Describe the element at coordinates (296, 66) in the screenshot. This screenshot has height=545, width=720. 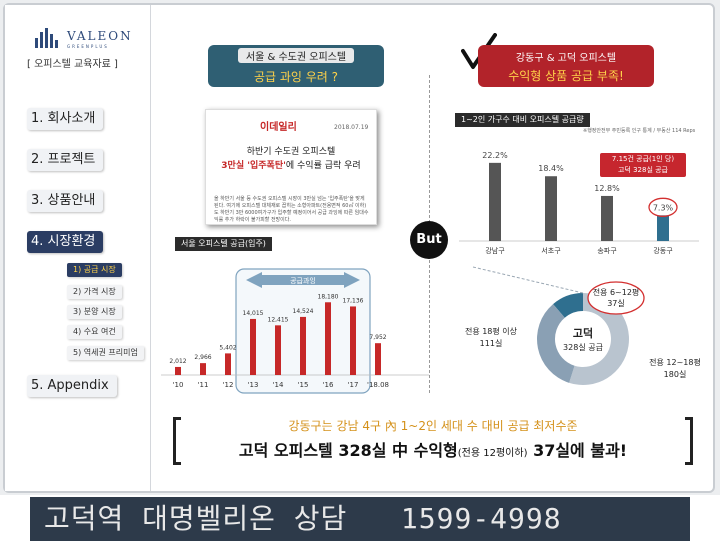
I see `left-banner: 서울 & 수도권 오피스텔 공급 과잉 우려 ?` at that location.